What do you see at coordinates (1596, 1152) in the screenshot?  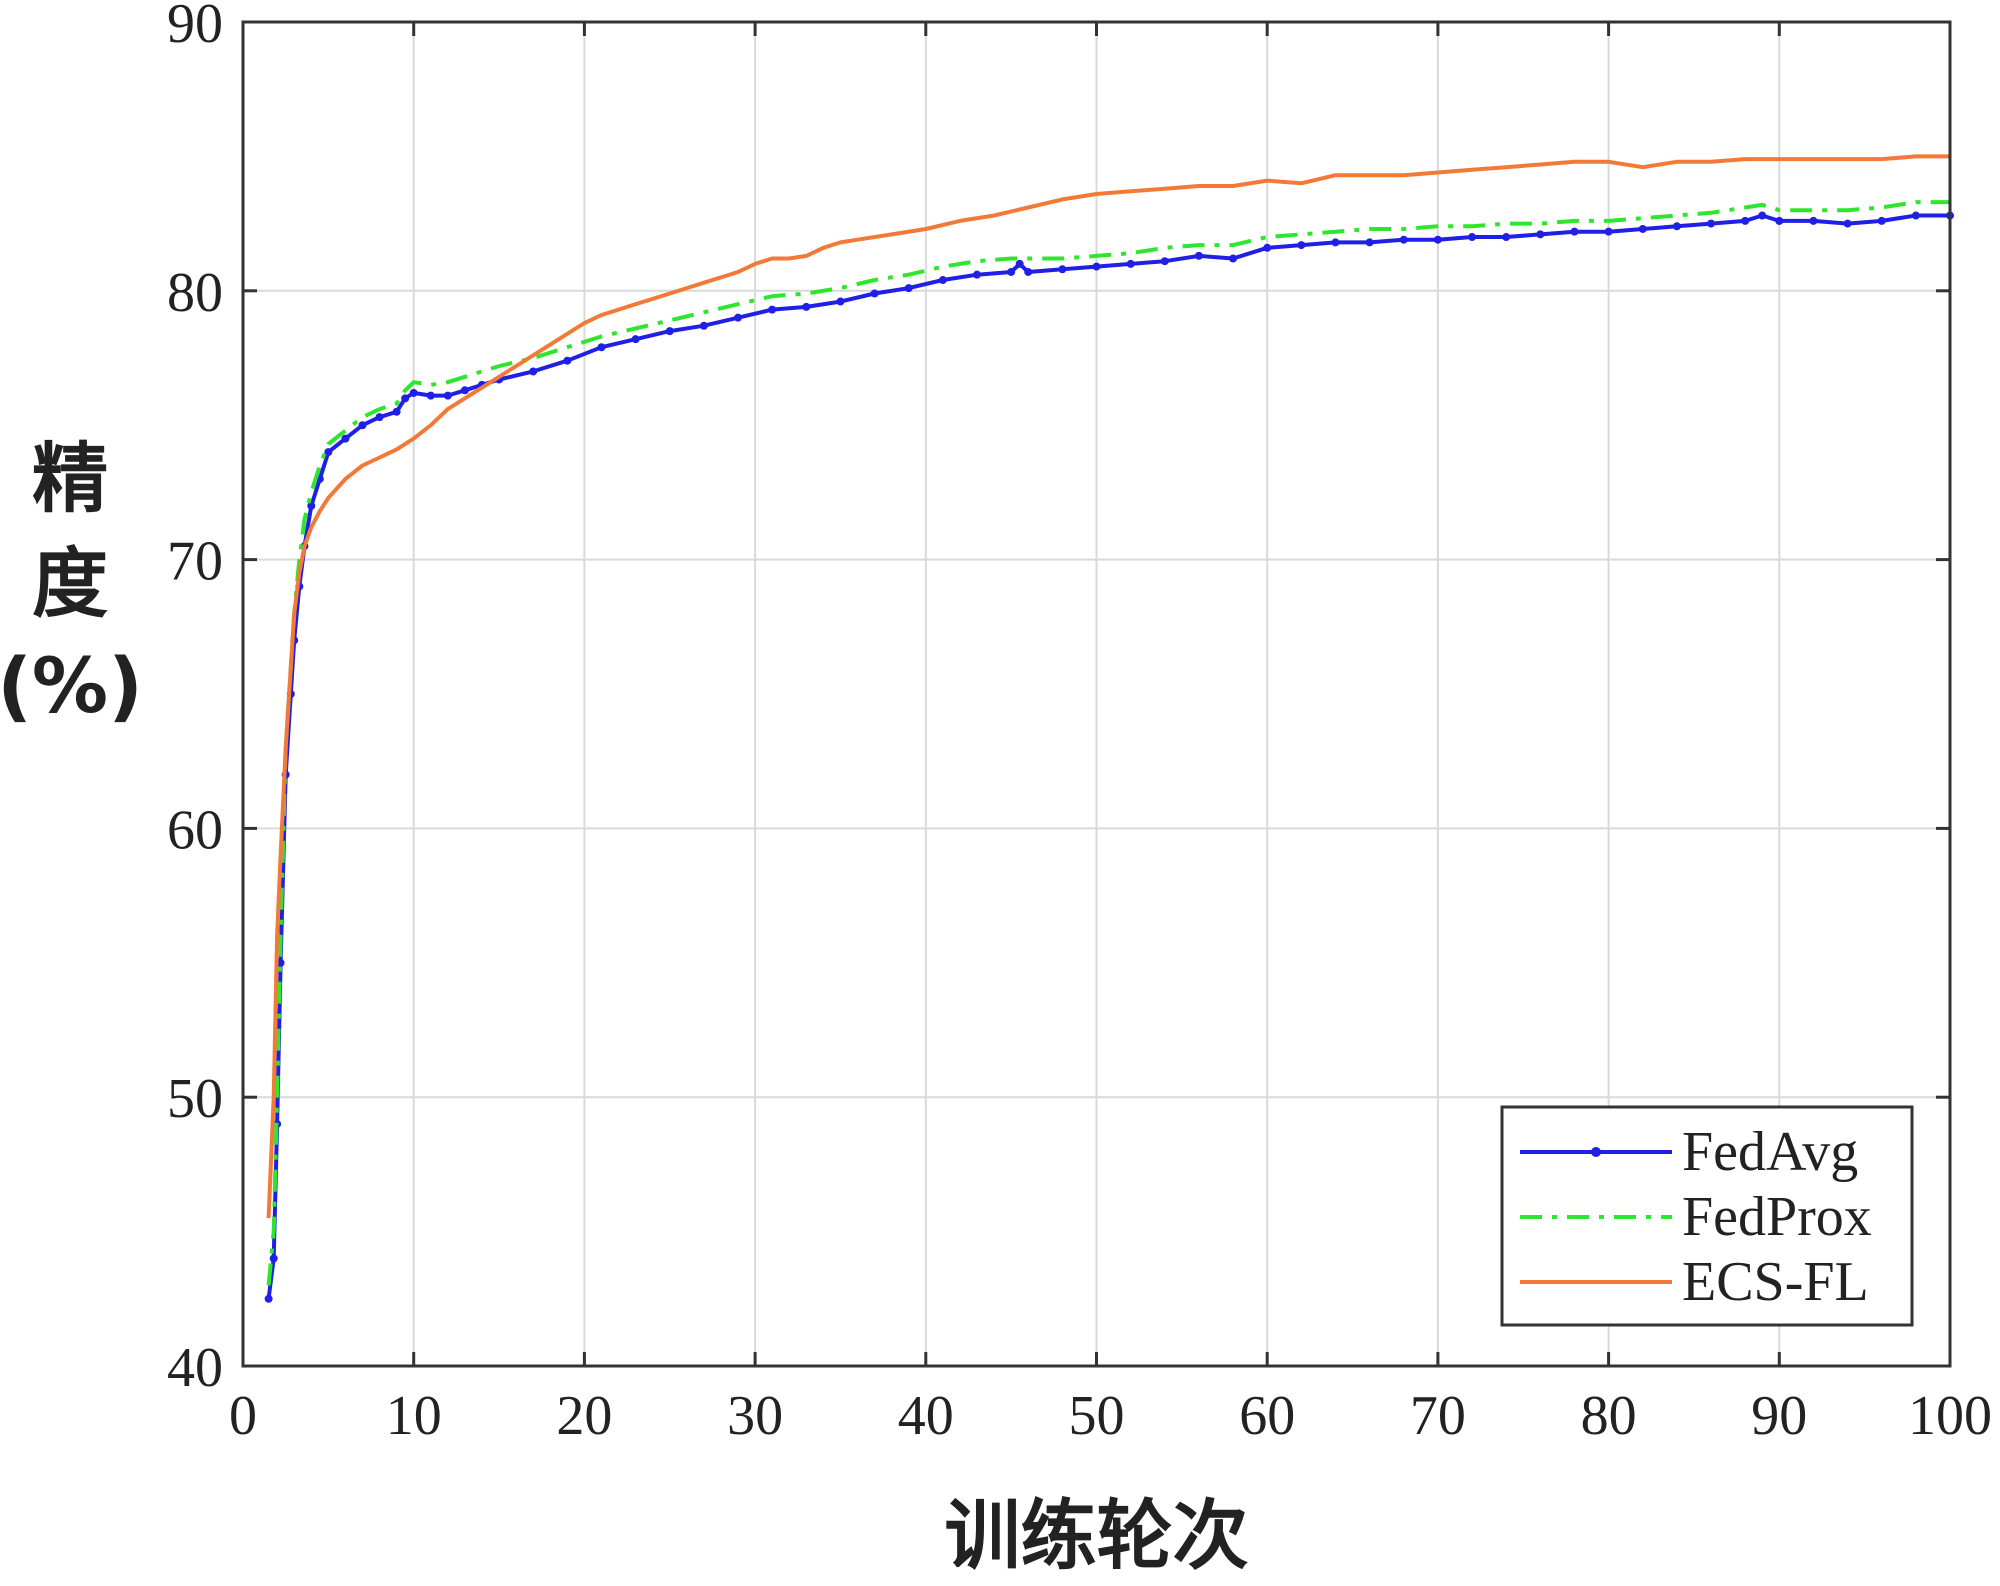 I see `legend-swatch-marker` at bounding box center [1596, 1152].